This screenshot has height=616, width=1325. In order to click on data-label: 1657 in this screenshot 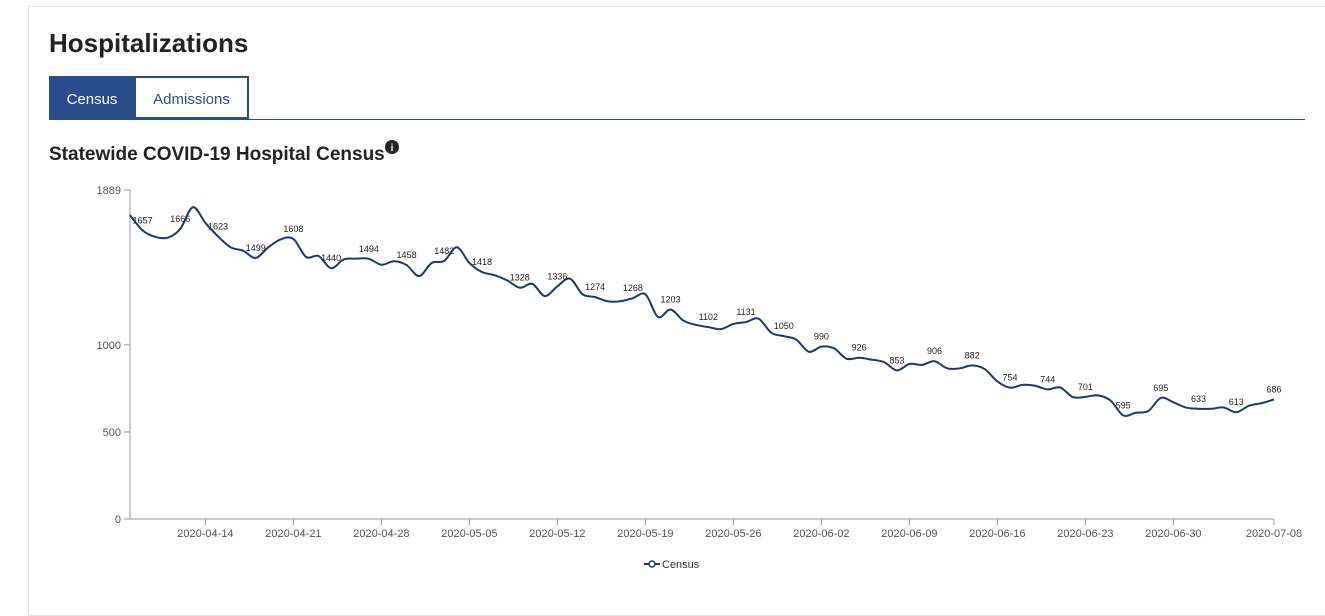, I will do `click(143, 220)`.